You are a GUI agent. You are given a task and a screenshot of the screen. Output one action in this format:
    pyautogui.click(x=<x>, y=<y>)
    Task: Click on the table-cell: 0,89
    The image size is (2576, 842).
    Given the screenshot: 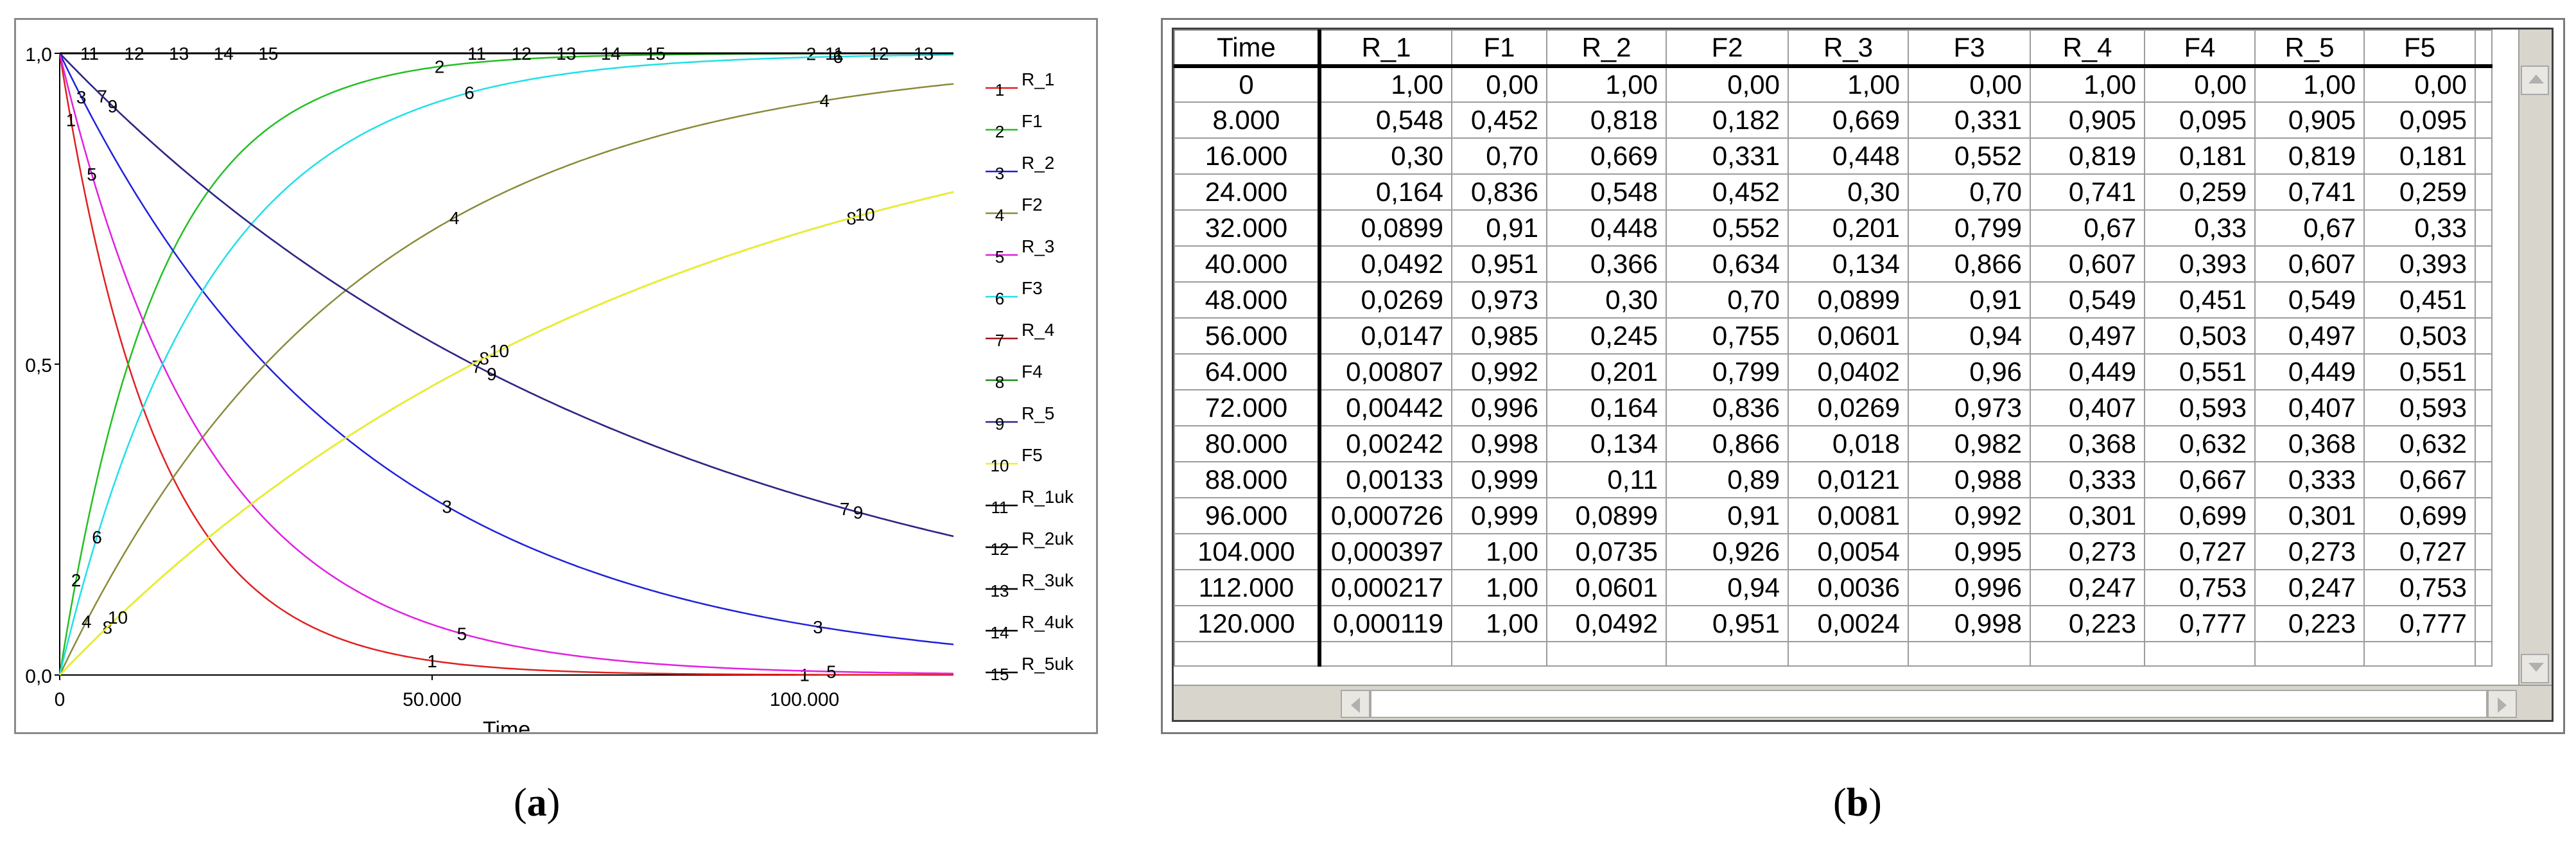 What is the action you would take?
    pyautogui.click(x=1727, y=480)
    